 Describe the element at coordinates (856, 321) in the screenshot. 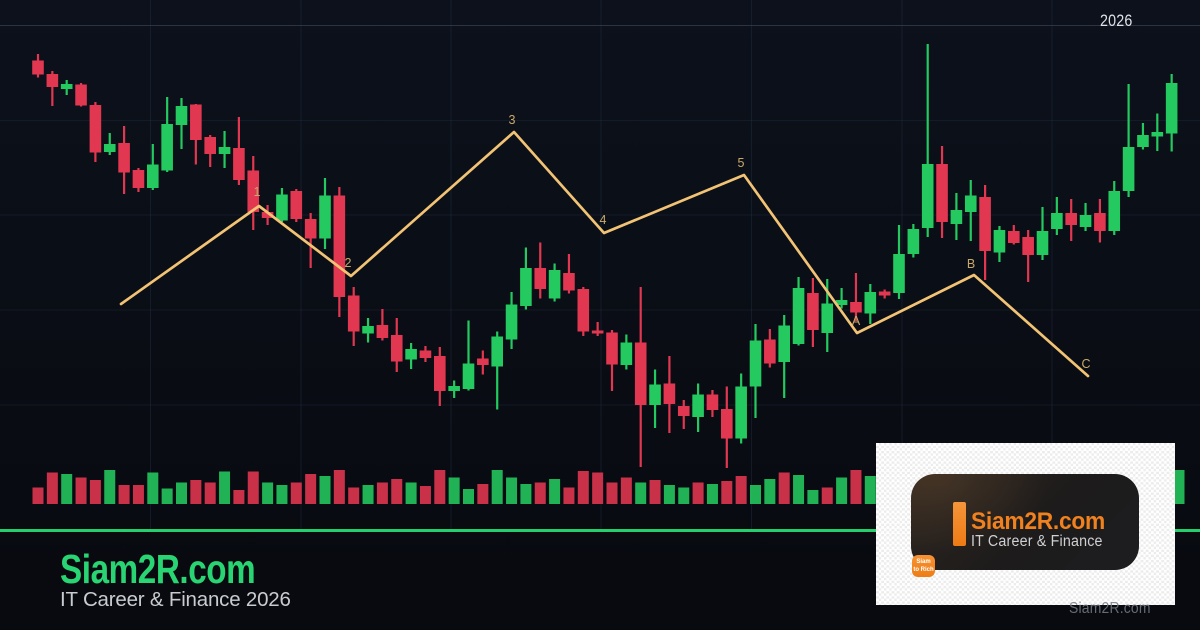

I see `wave-label: A` at that location.